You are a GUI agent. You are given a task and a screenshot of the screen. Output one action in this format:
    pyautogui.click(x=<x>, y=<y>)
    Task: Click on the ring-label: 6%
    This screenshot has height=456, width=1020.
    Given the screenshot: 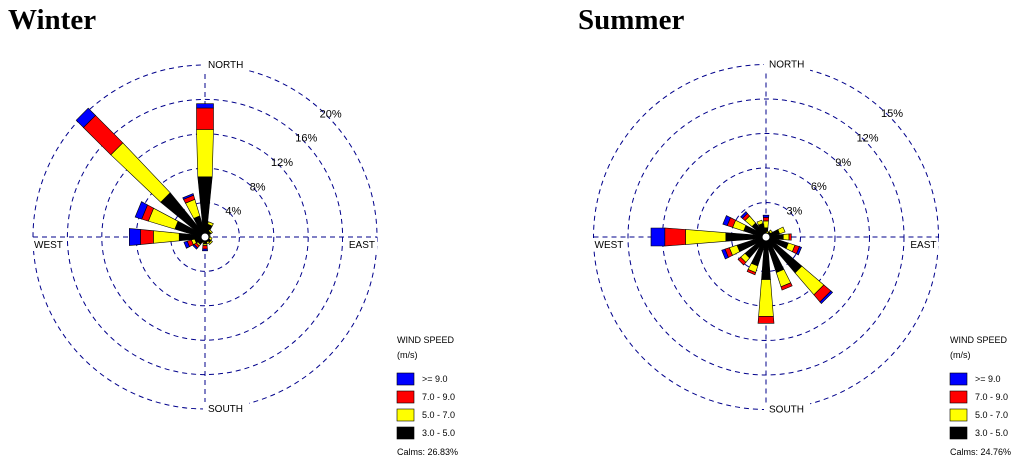 What is the action you would take?
    pyautogui.click(x=819, y=187)
    